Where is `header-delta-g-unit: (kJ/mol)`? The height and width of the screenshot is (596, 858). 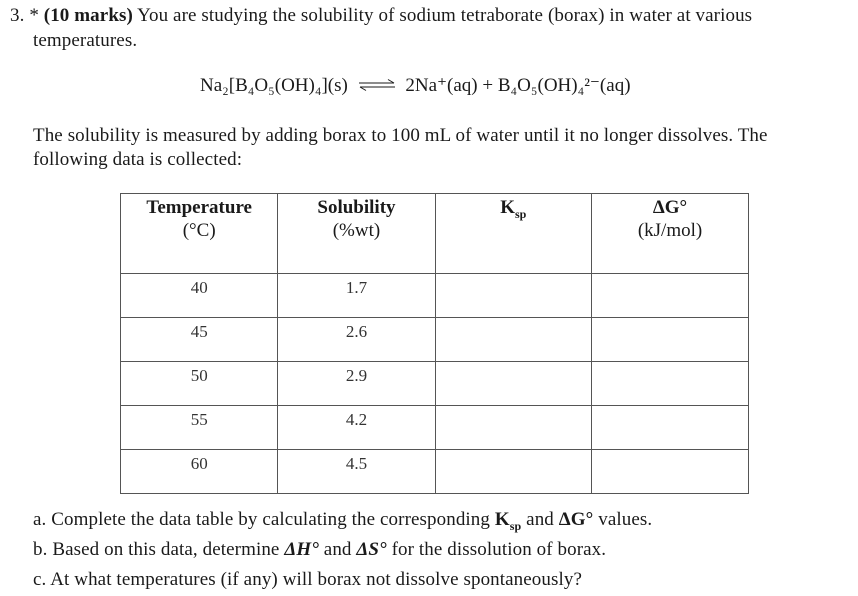
header-delta-g-unit: (kJ/mol) is located at coordinates (670, 230).